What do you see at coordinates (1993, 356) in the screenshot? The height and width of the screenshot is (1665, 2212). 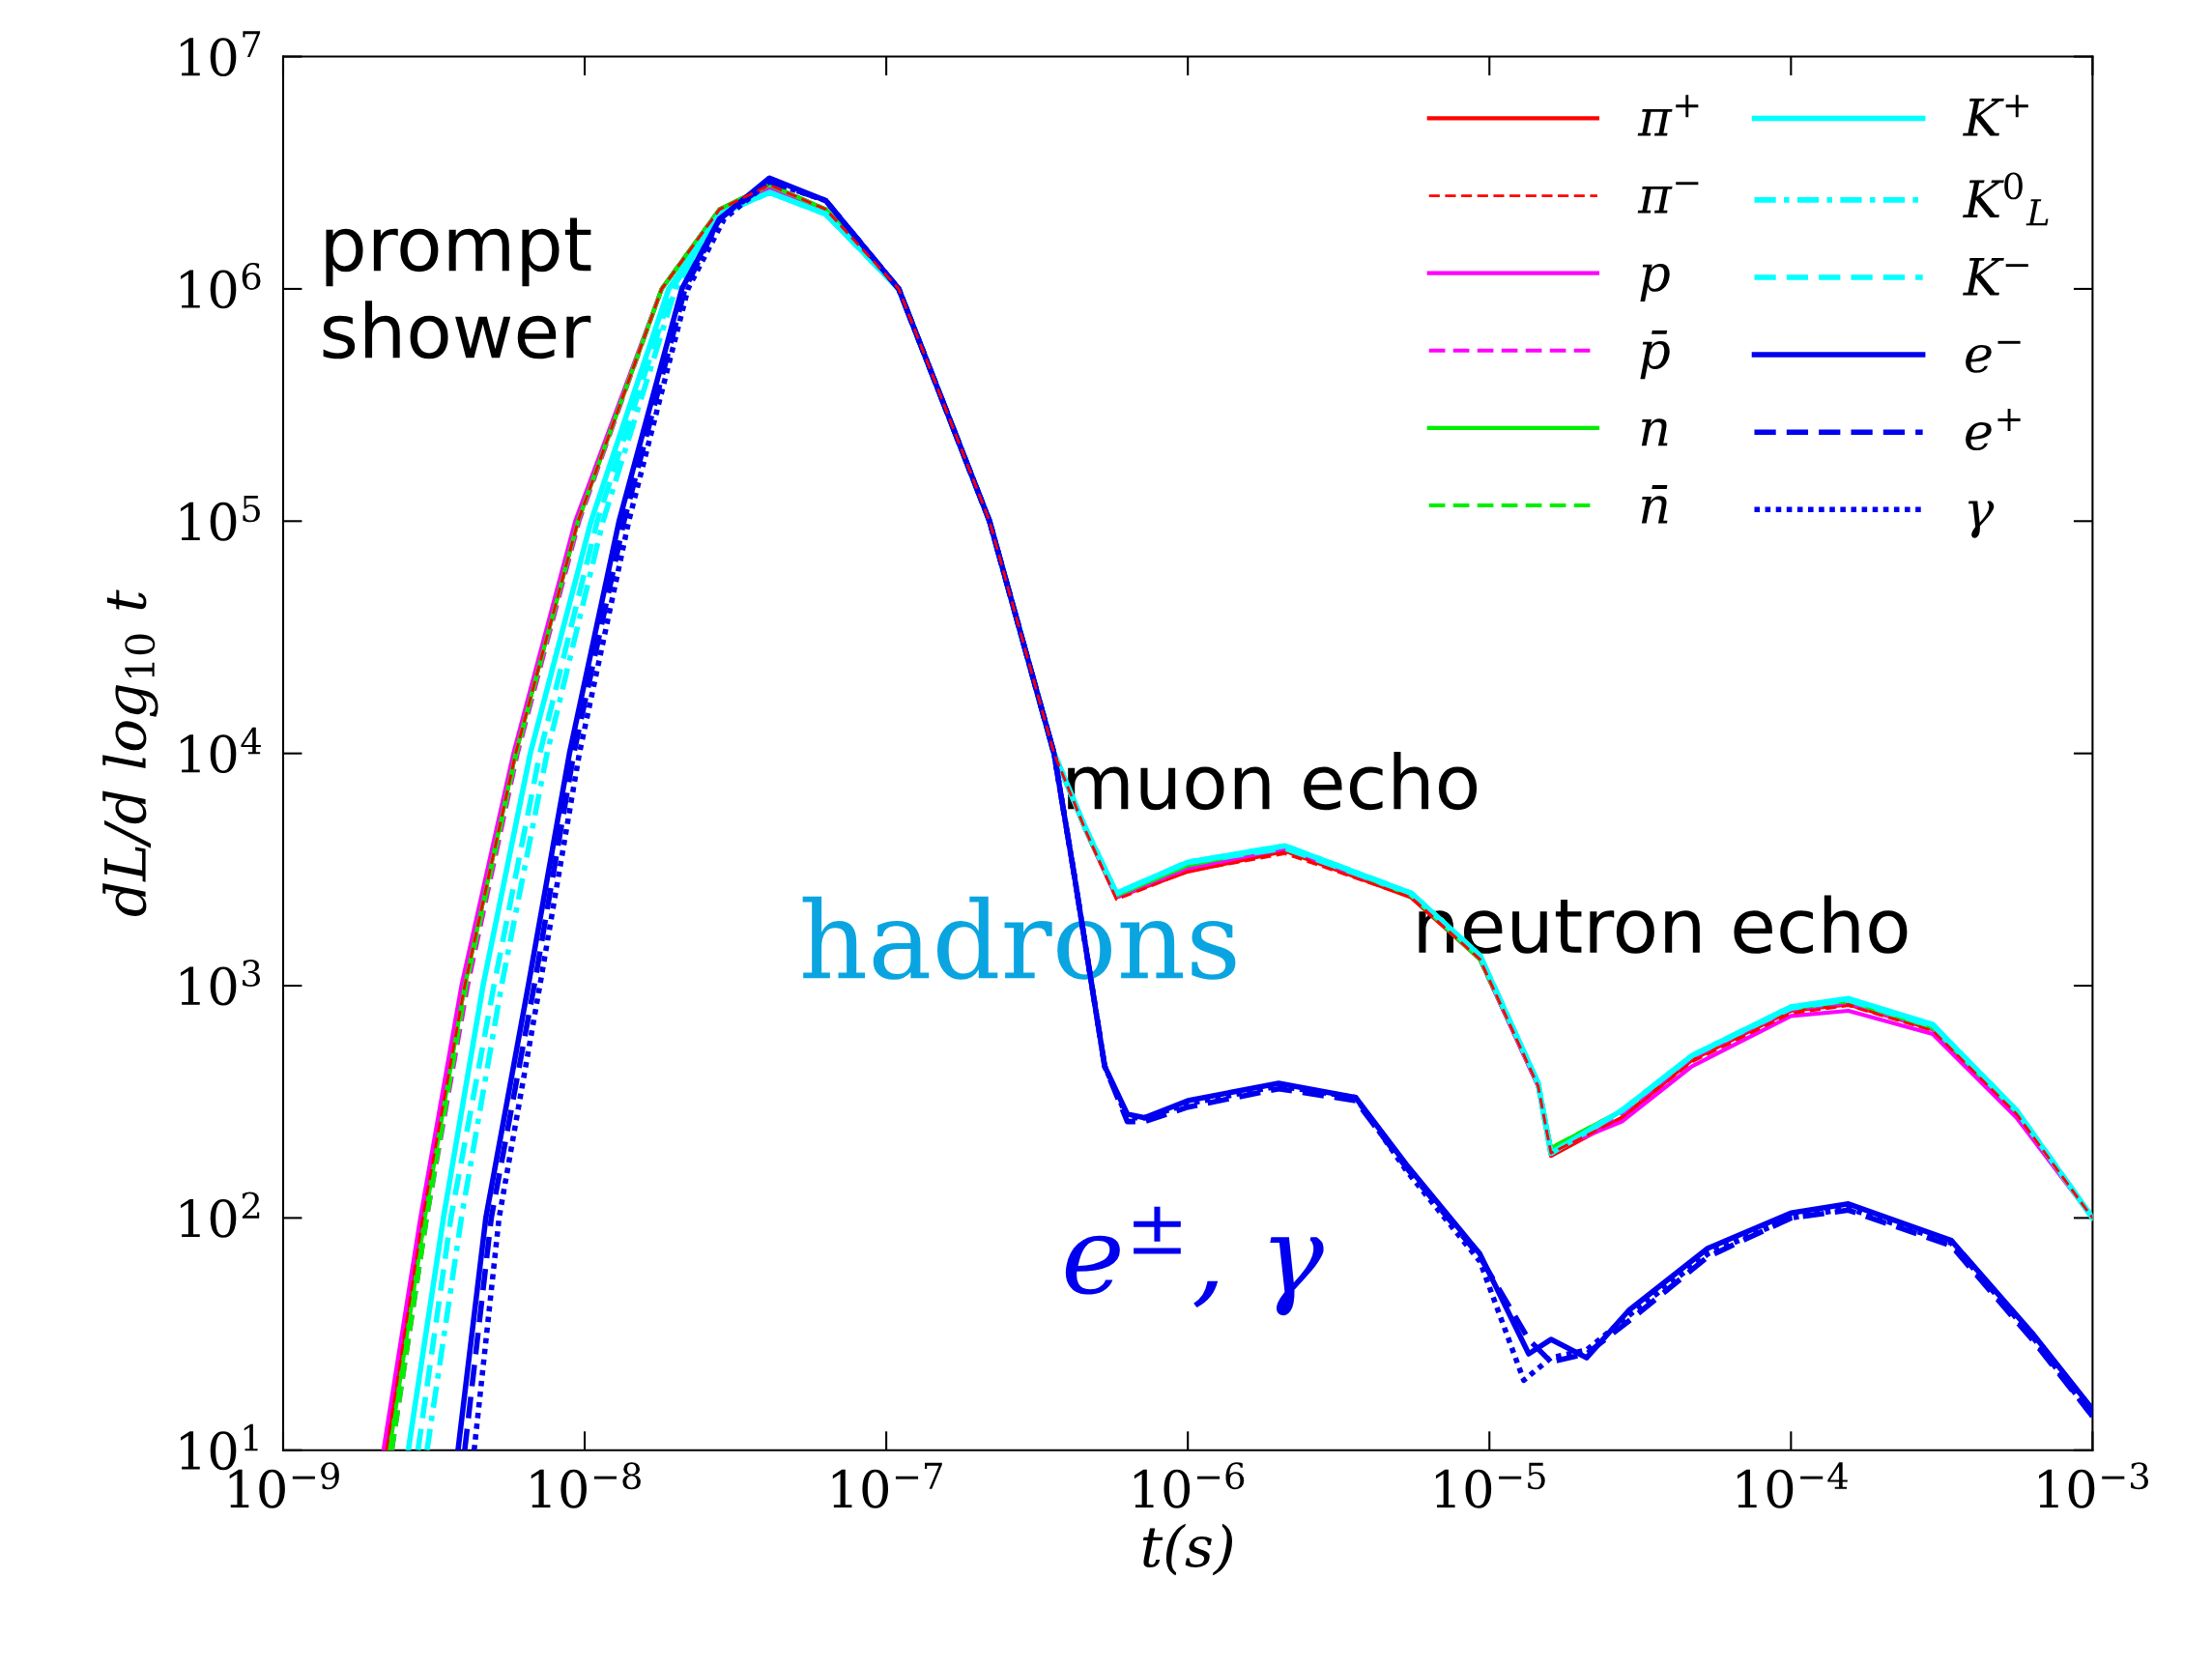 I see `legend-label: e$^{−}$` at bounding box center [1993, 356].